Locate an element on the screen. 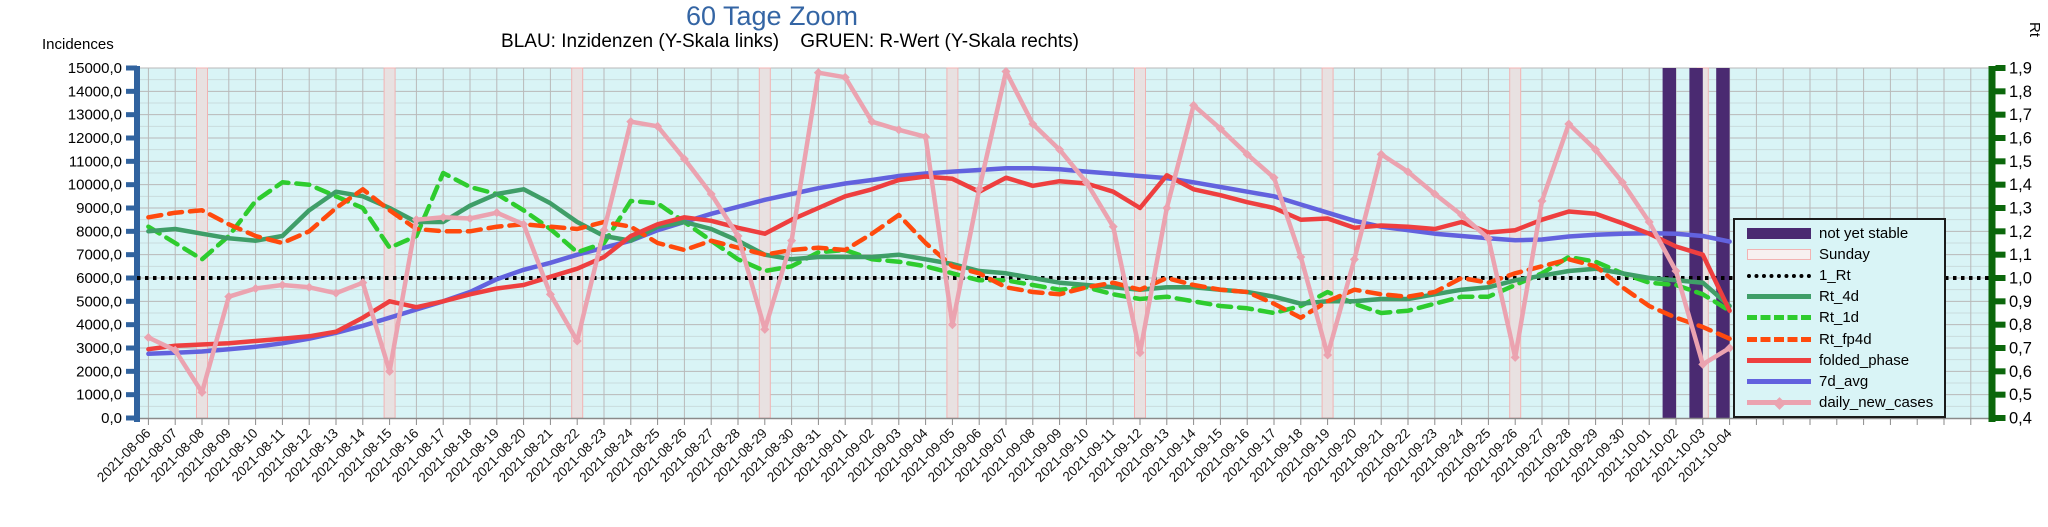  y-left-tick-label: 6000,0 is located at coordinates (99, 278).